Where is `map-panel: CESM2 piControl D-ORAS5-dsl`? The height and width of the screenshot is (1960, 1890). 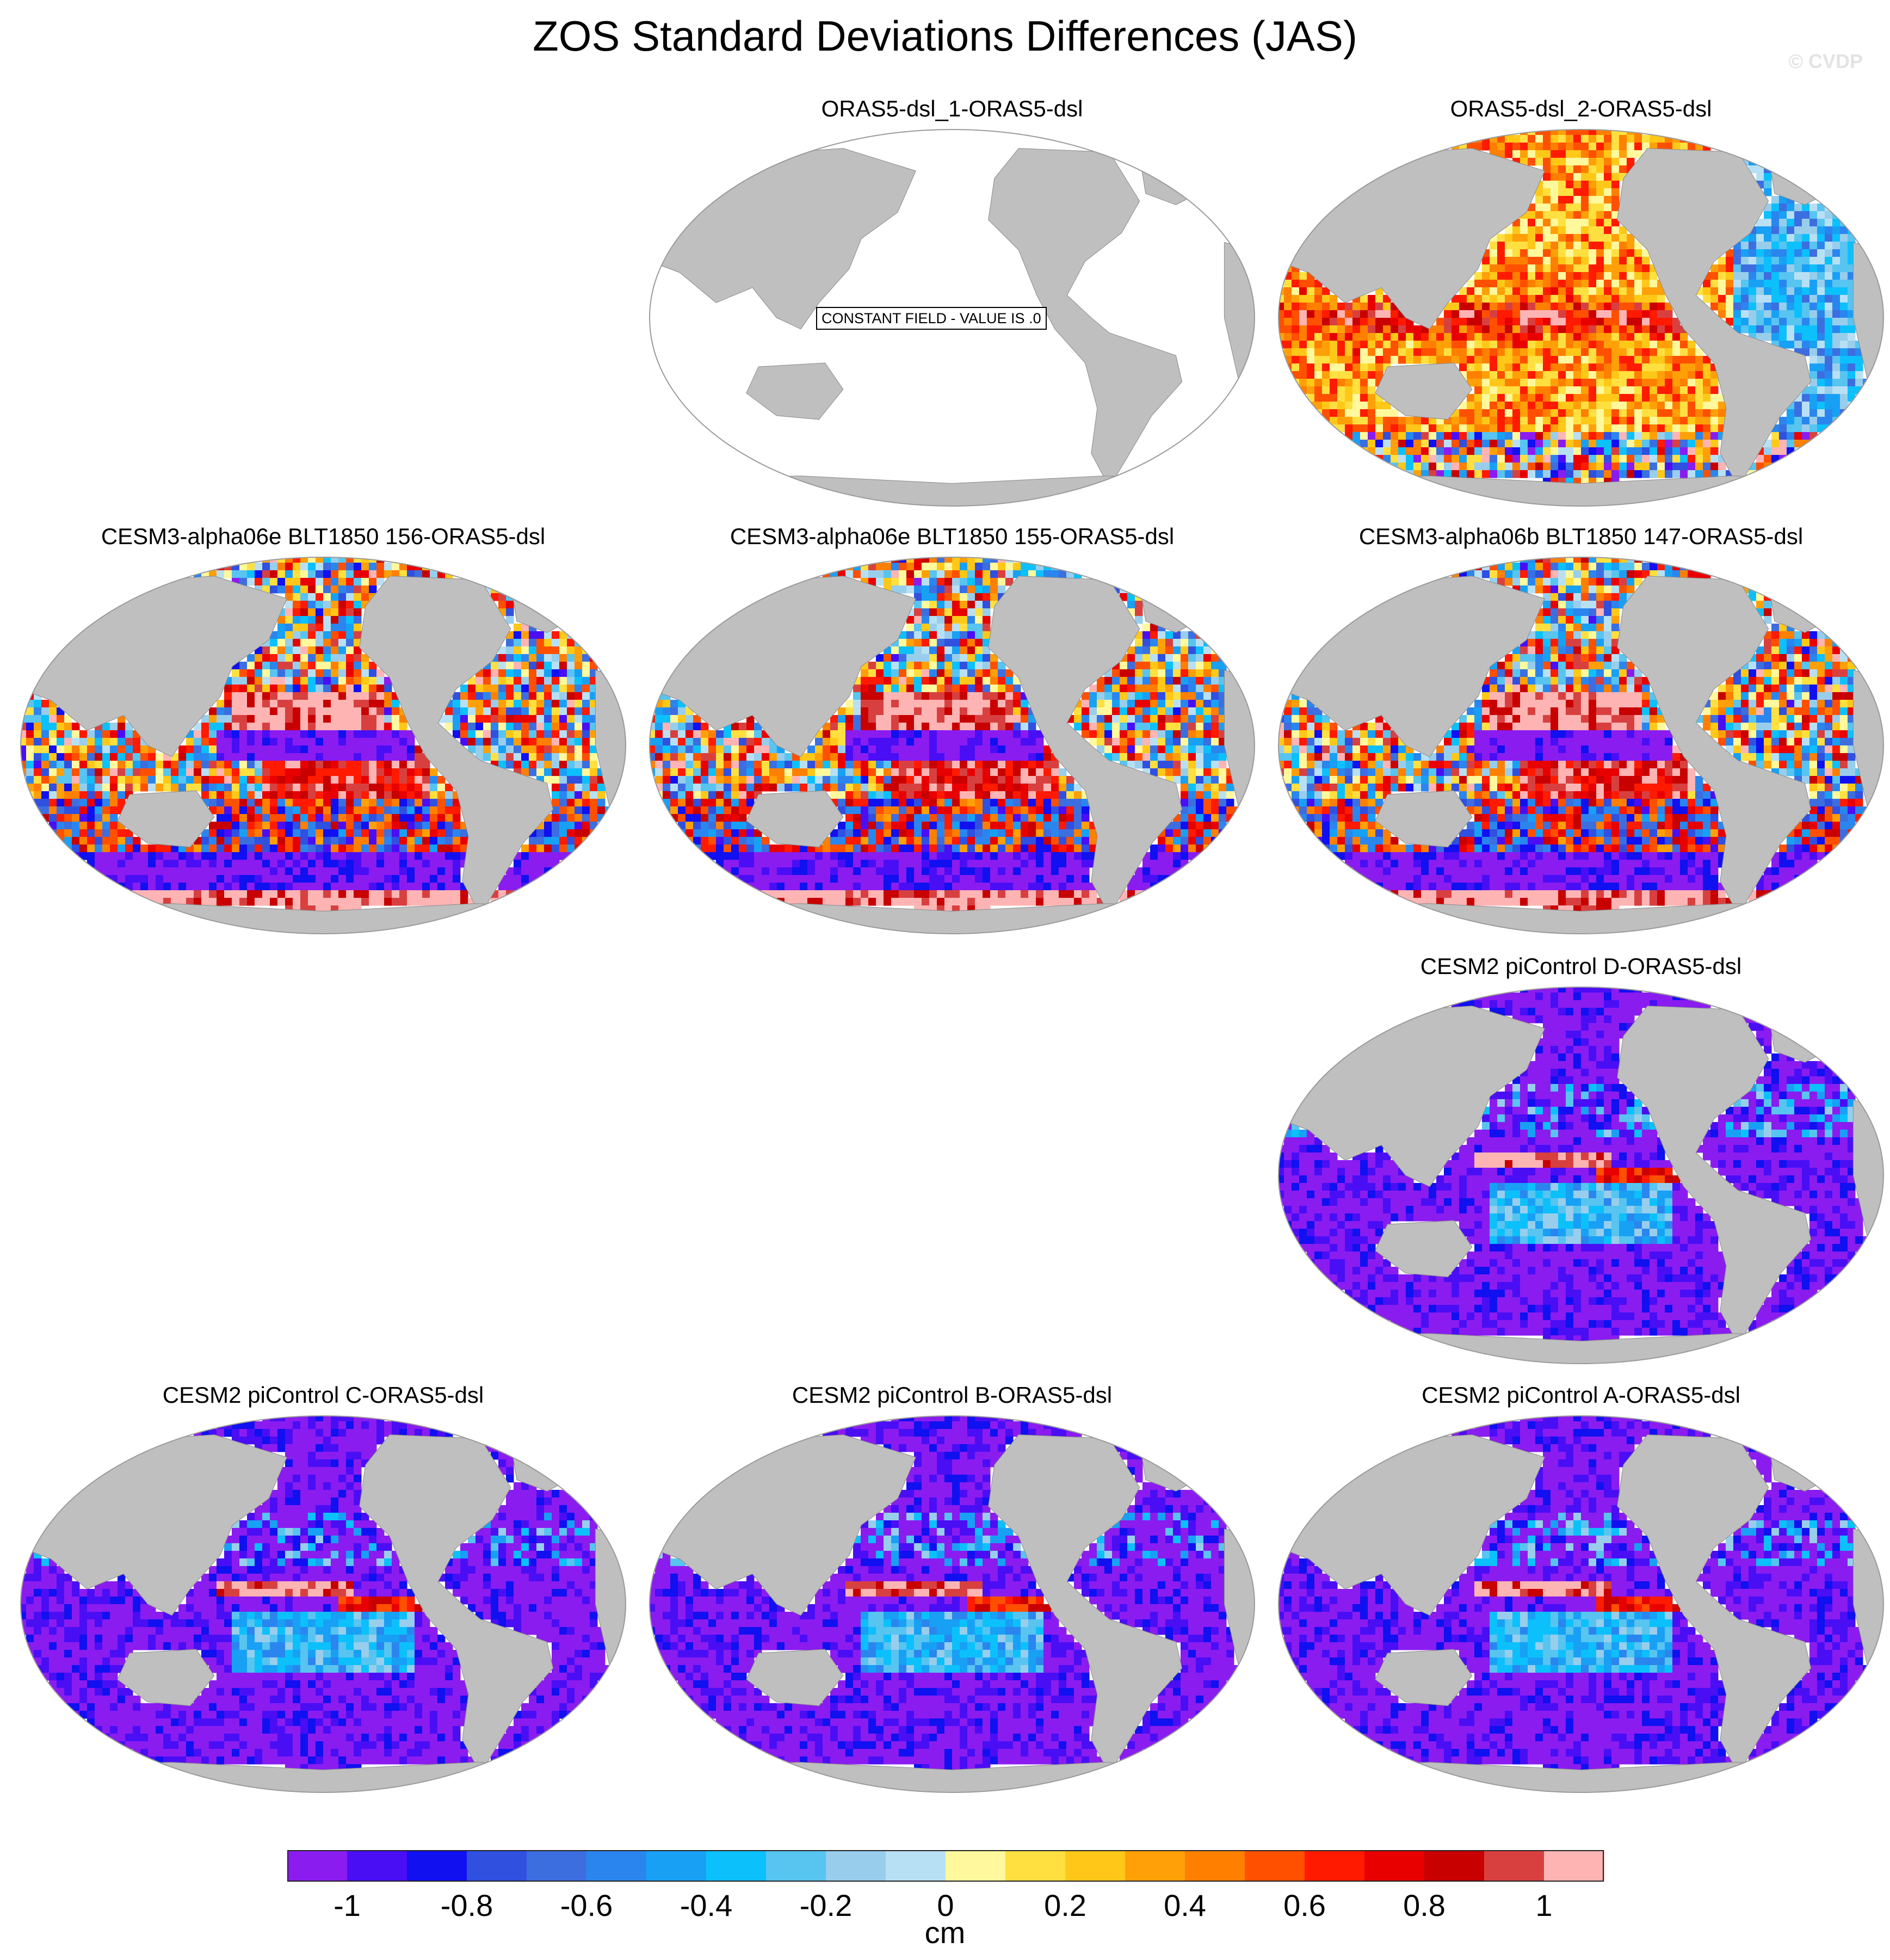 map-panel: CESM2 piControl D-ORAS5-dsl is located at coordinates (1580, 1163).